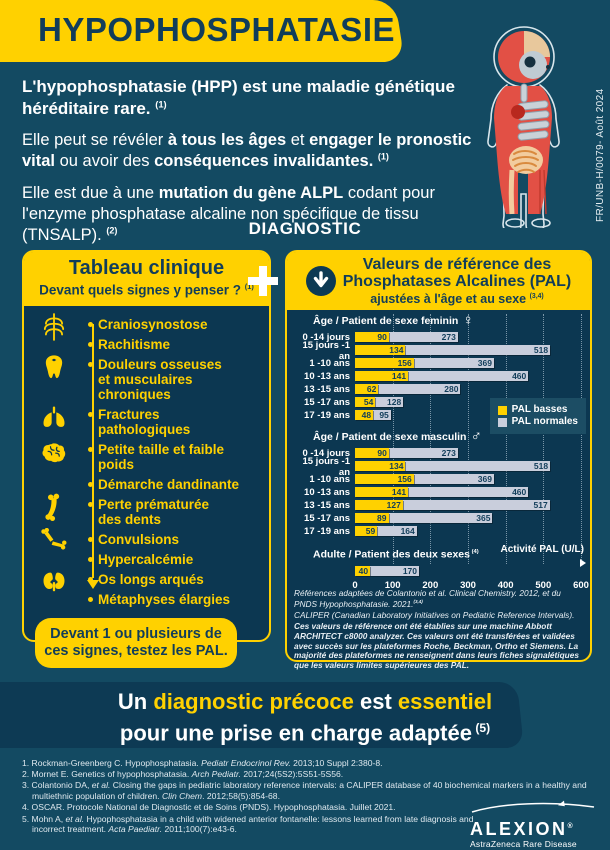 This screenshot has width=610, height=850. Describe the element at coordinates (389, 402) in the screenshot. I see `bar-pal-normales: 128` at that location.